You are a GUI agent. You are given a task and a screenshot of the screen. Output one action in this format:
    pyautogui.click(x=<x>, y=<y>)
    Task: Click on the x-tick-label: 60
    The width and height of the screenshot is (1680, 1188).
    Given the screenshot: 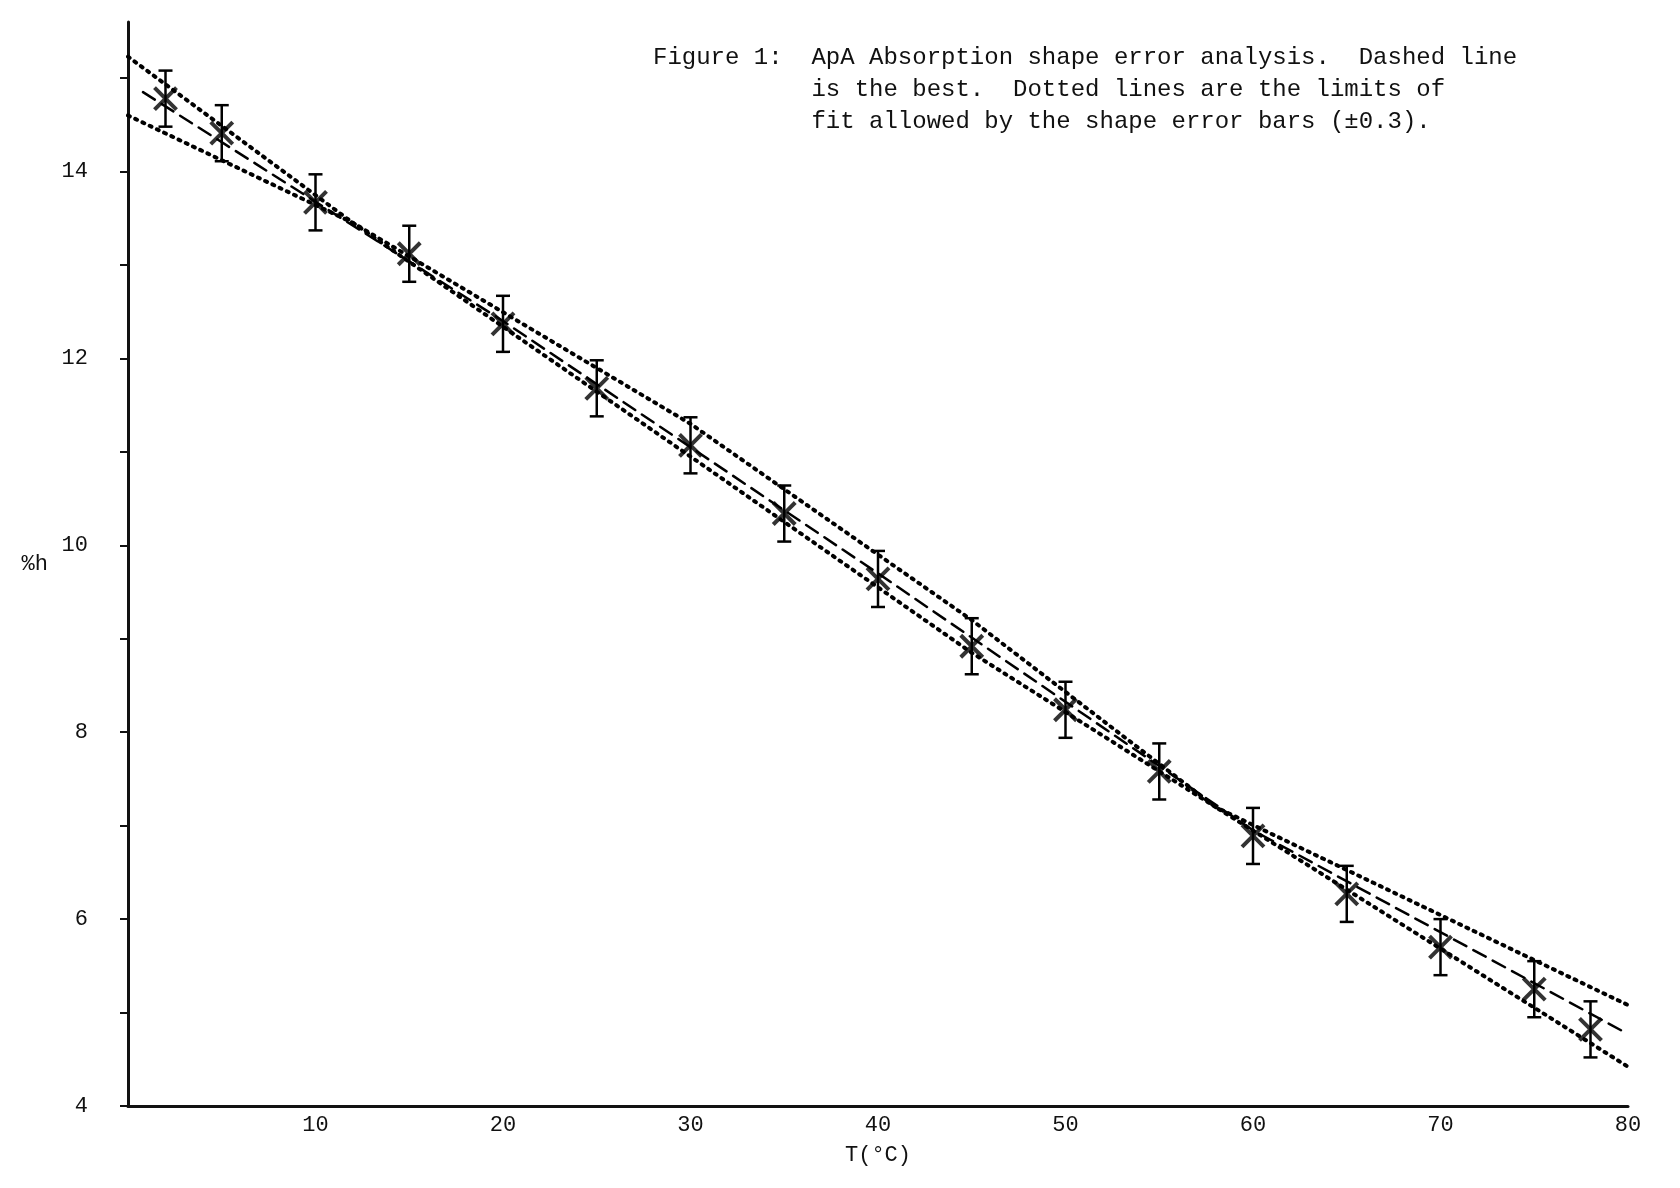 What is the action you would take?
    pyautogui.click(x=1253, y=1125)
    